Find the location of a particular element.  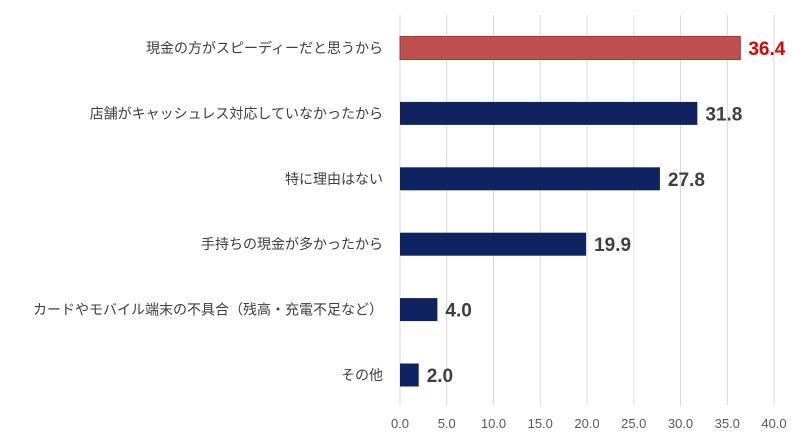

x-tick-label: 10.0 is located at coordinates (493, 423).